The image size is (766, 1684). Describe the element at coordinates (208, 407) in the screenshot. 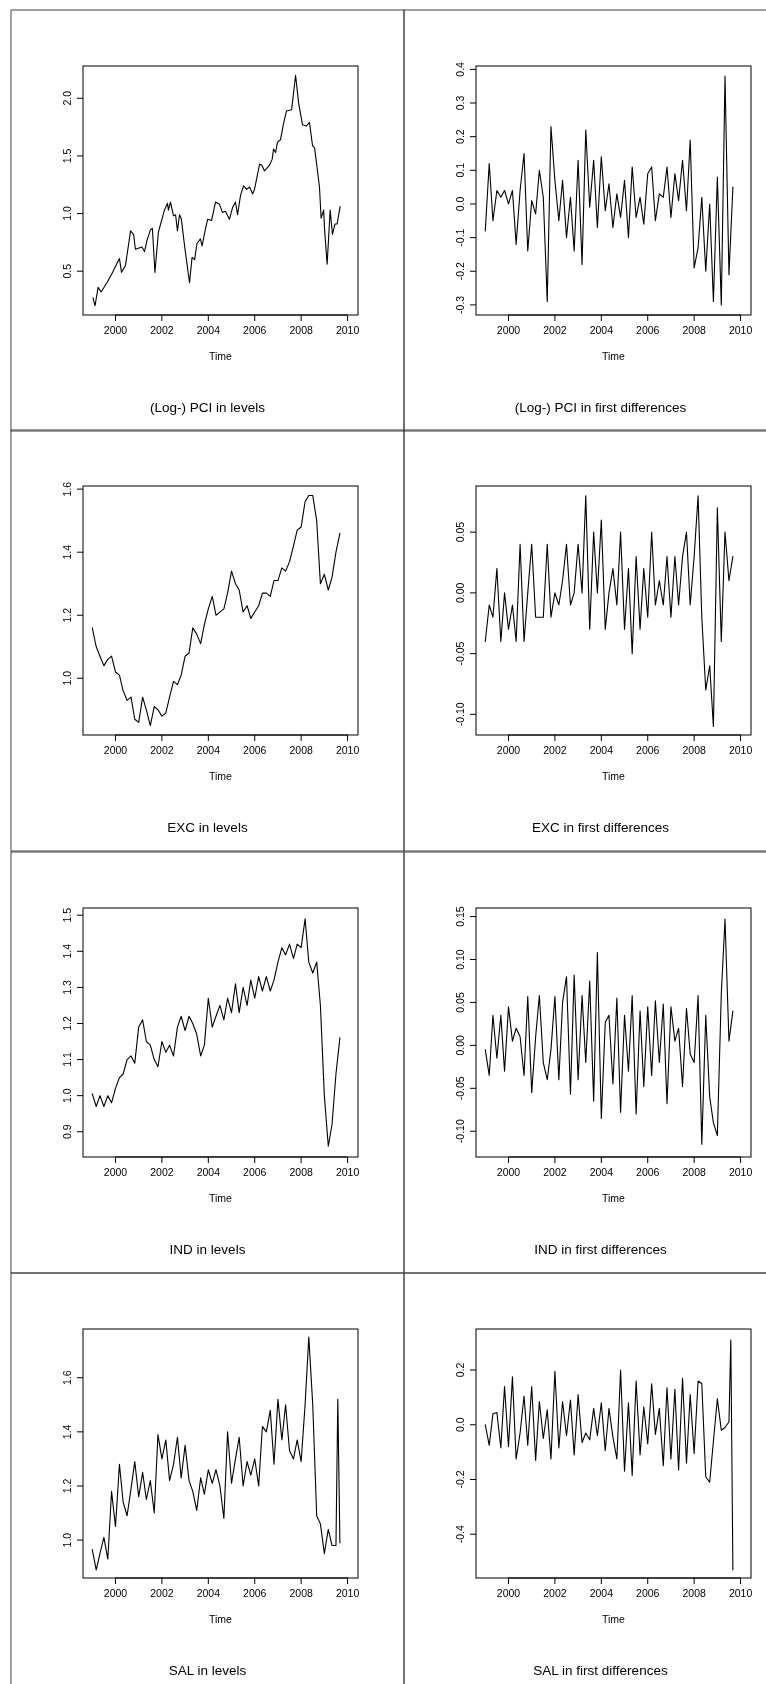

I see `text: (Log-) PCI in levels` at that location.